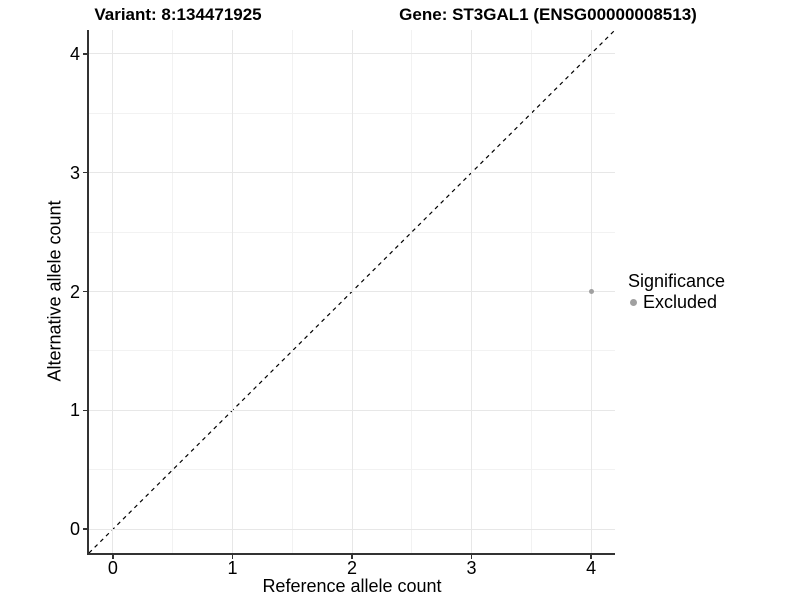 This screenshot has height=600, width=800. Describe the element at coordinates (352, 586) in the screenshot. I see `x-axis-title: Reference allele count` at that location.